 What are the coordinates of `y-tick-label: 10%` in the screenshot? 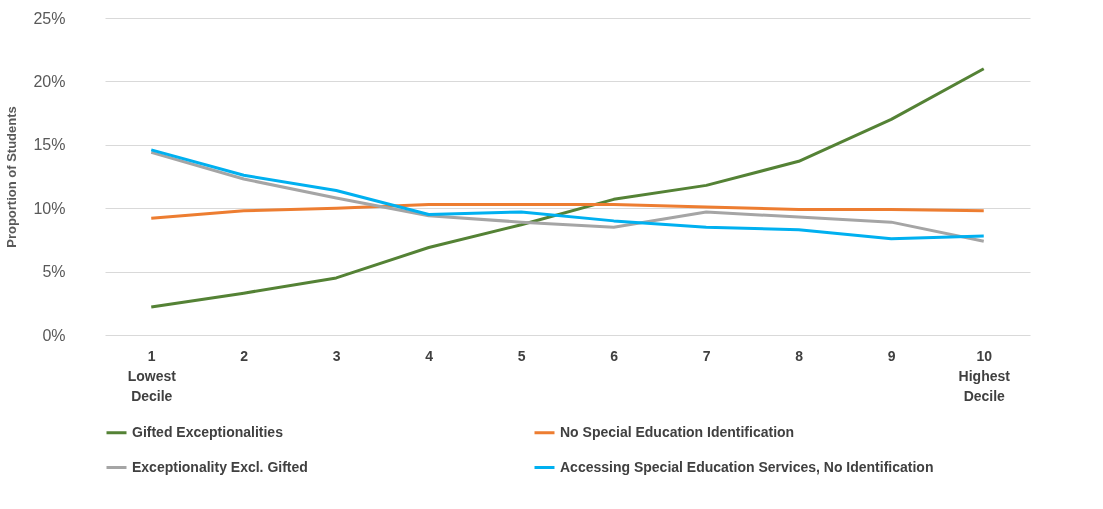 It's located at (49, 208).